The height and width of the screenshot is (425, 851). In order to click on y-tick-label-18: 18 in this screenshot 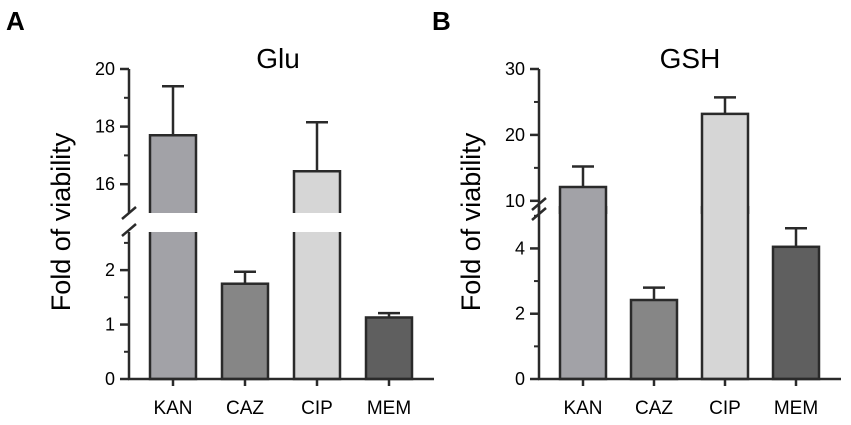, I will do `click(105, 127)`.